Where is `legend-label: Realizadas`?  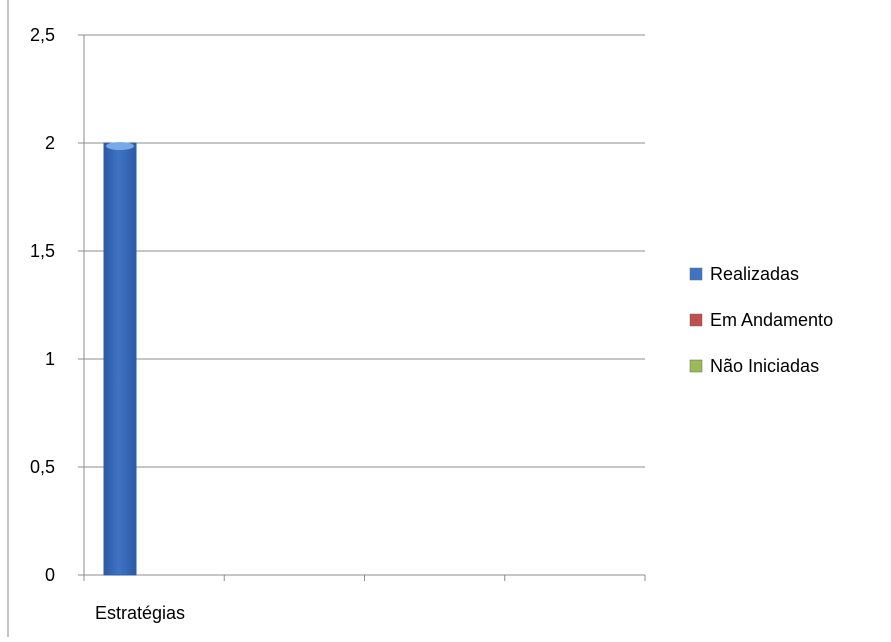 legend-label: Realizadas is located at coordinates (754, 274).